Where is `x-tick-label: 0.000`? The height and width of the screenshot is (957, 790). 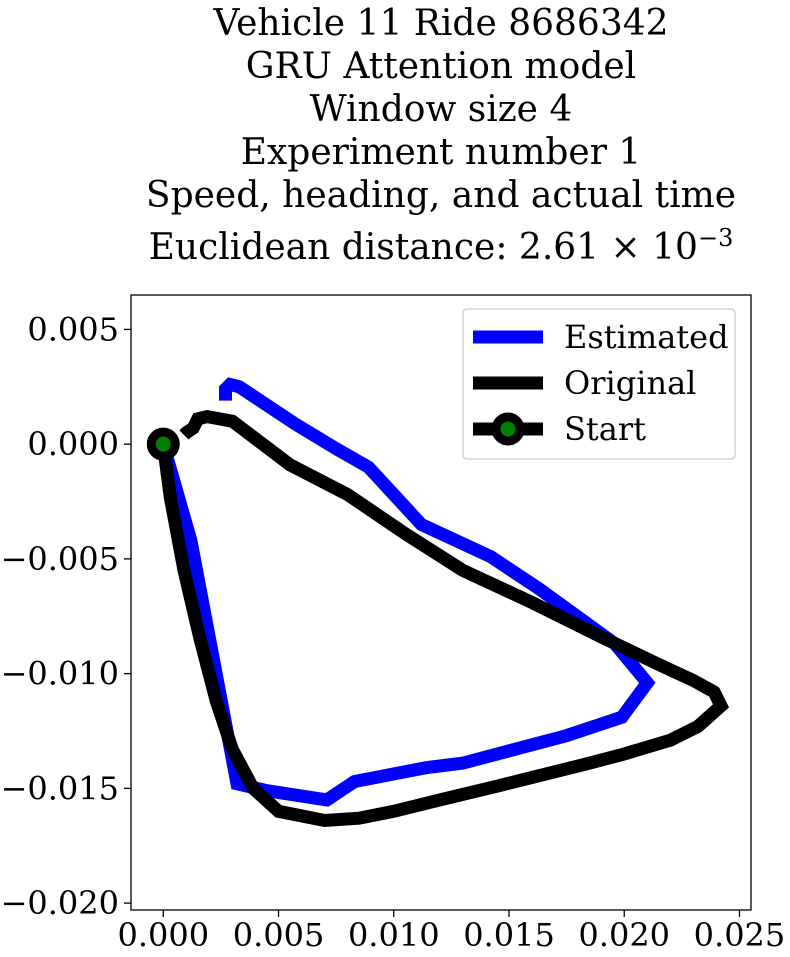
x-tick-label: 0.000 is located at coordinates (163, 935).